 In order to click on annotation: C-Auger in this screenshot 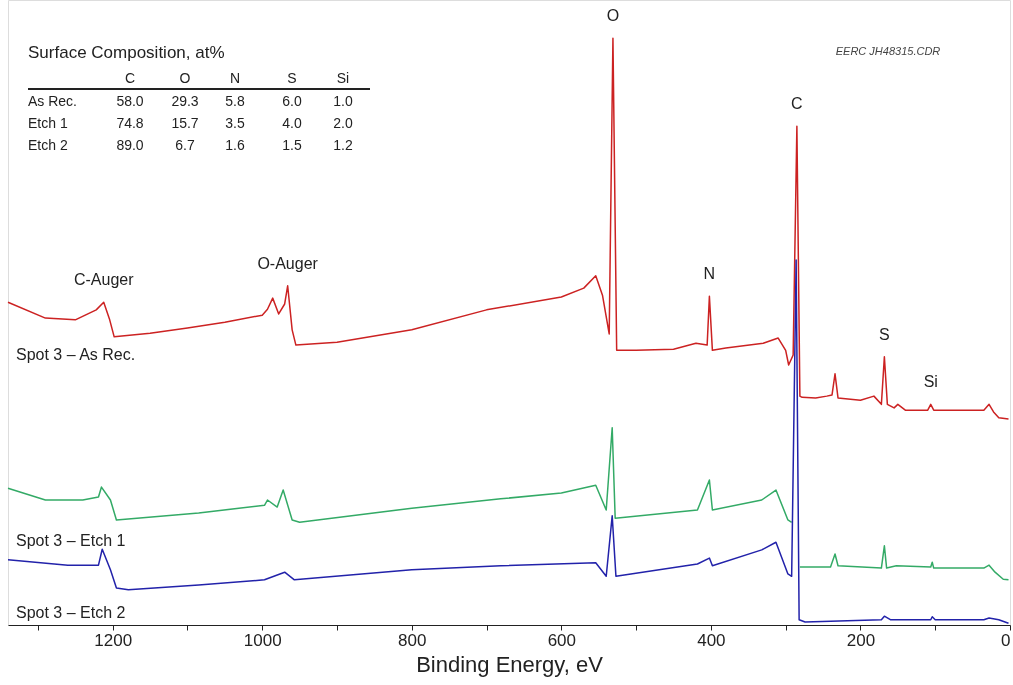, I will do `click(104, 280)`.